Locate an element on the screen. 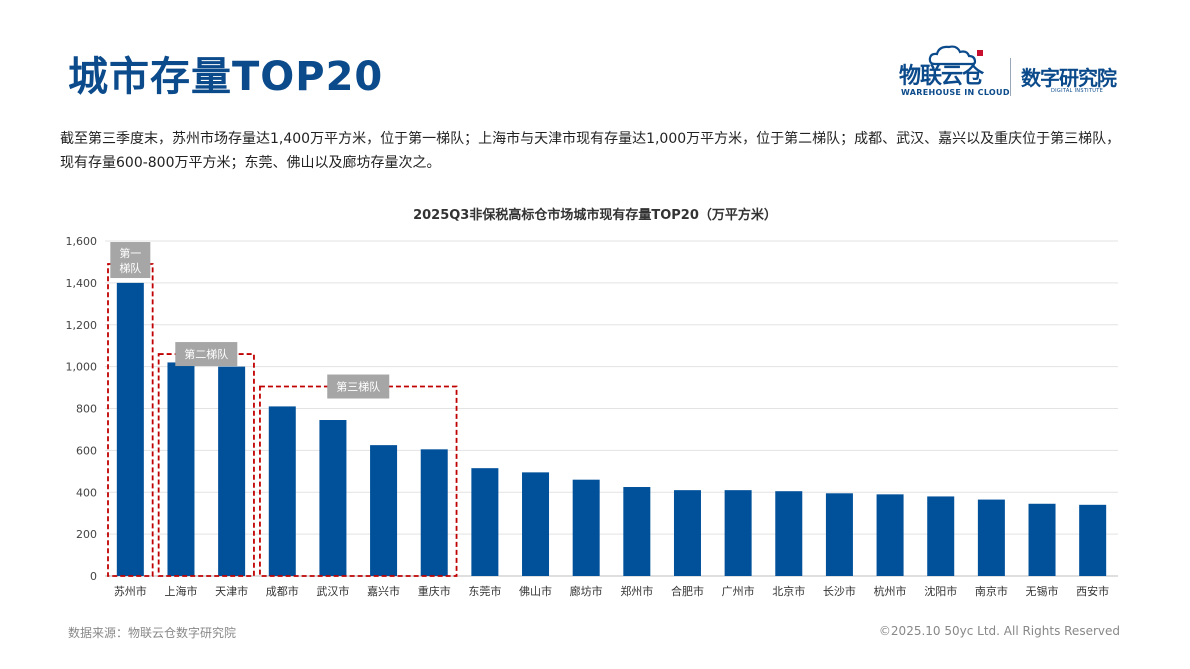  x-tick-label: 西安市 is located at coordinates (1092, 591).